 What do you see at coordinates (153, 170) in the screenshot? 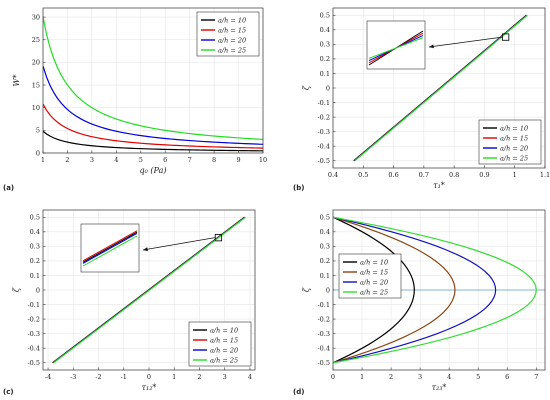
I see `x-axis-label: q₀ (Pa)` at bounding box center [153, 170].